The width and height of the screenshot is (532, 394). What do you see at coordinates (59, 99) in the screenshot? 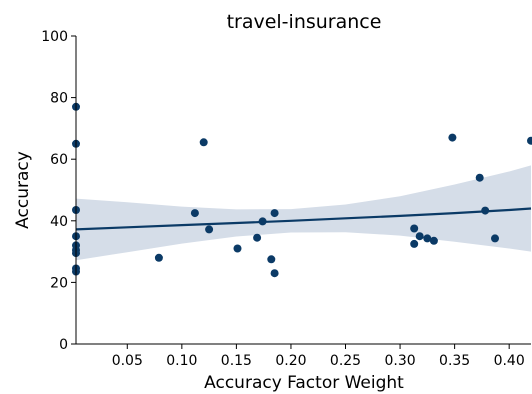
I see `y-tick-label: 80` at bounding box center [59, 99].